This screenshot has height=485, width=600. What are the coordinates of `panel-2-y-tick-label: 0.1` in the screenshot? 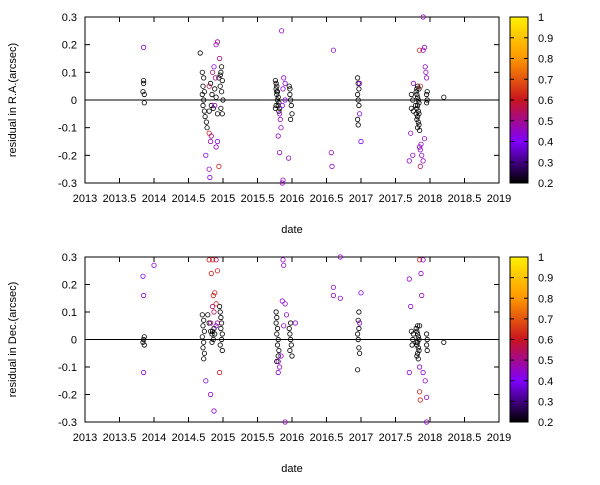 It's located at (69, 313).